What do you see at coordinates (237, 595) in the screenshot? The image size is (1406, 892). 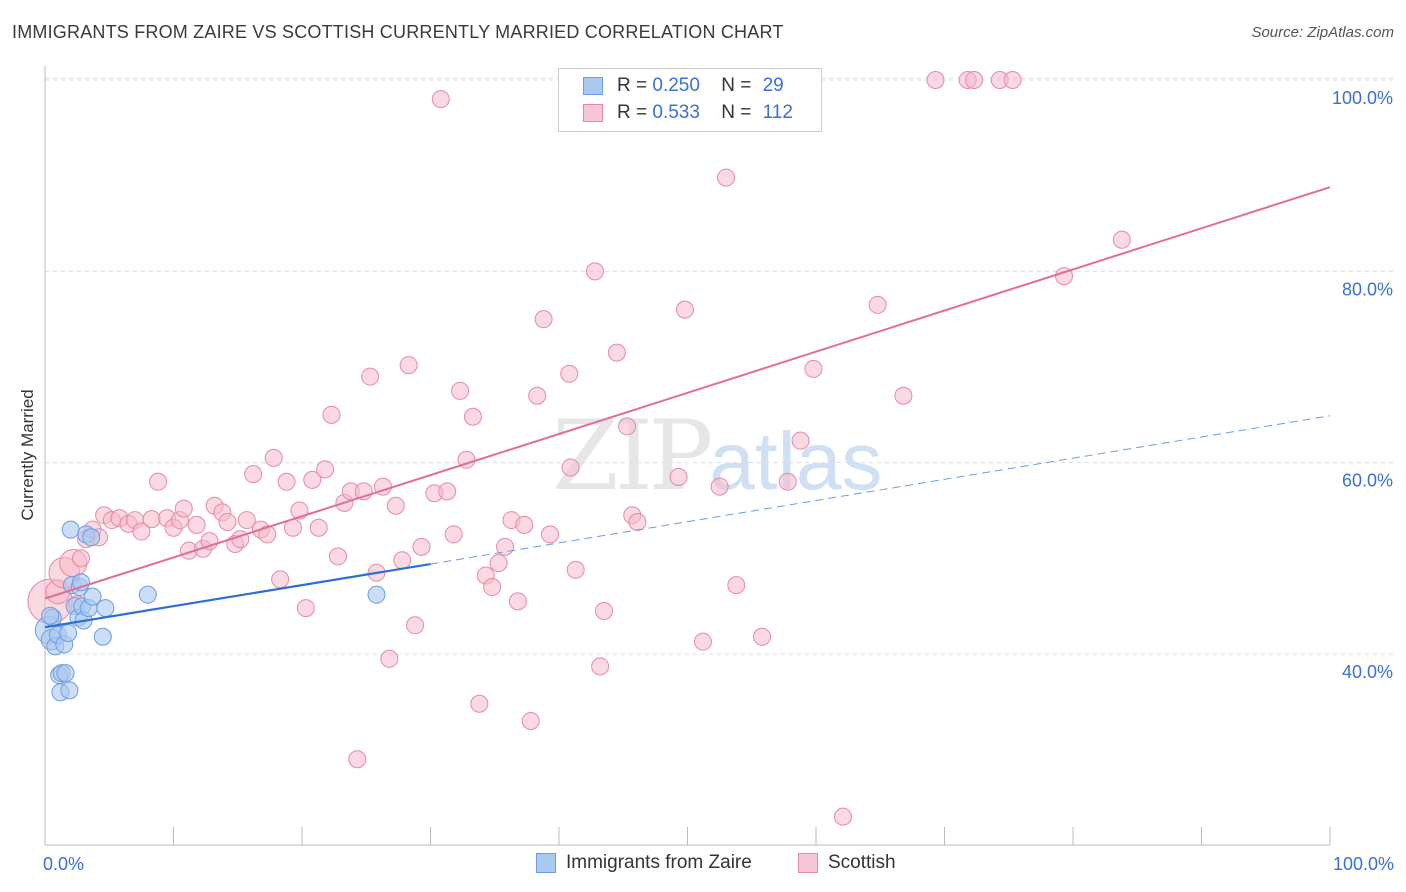 I see `zaire-trend-line` at bounding box center [237, 595].